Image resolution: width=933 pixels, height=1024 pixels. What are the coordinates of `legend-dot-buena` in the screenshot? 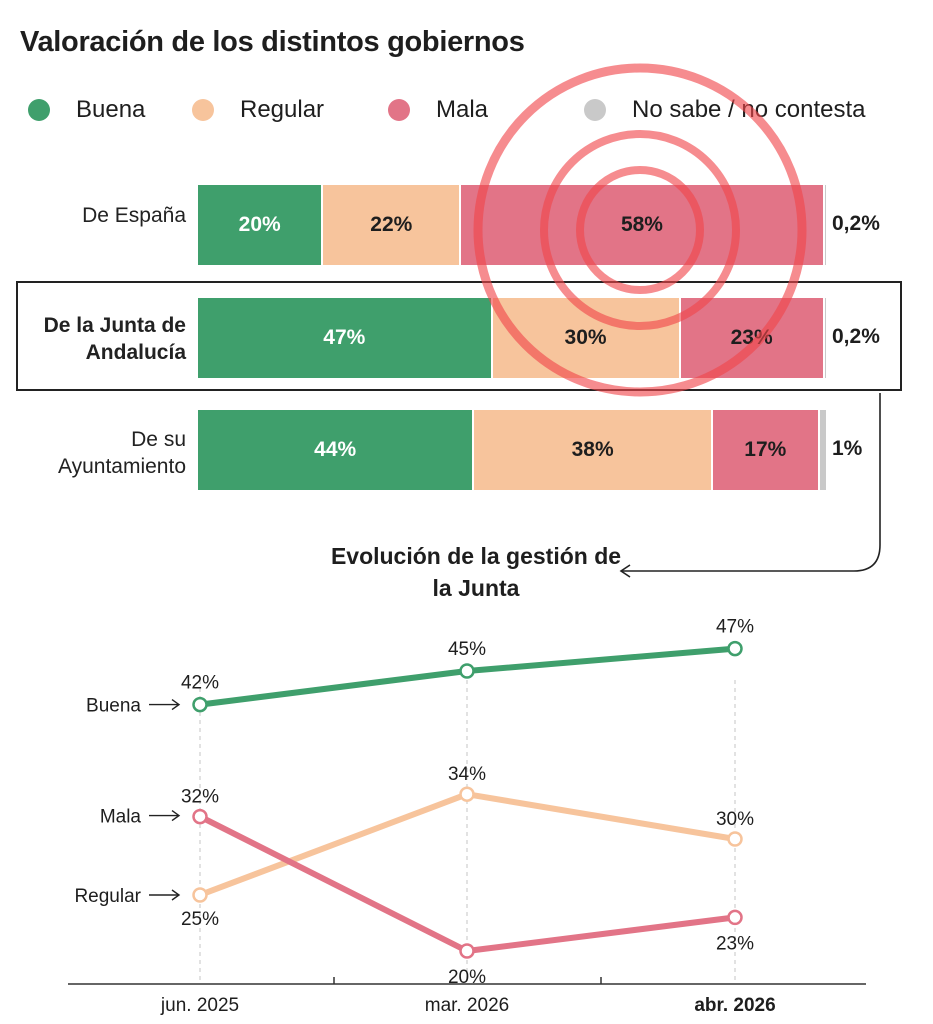 It's located at (39, 110).